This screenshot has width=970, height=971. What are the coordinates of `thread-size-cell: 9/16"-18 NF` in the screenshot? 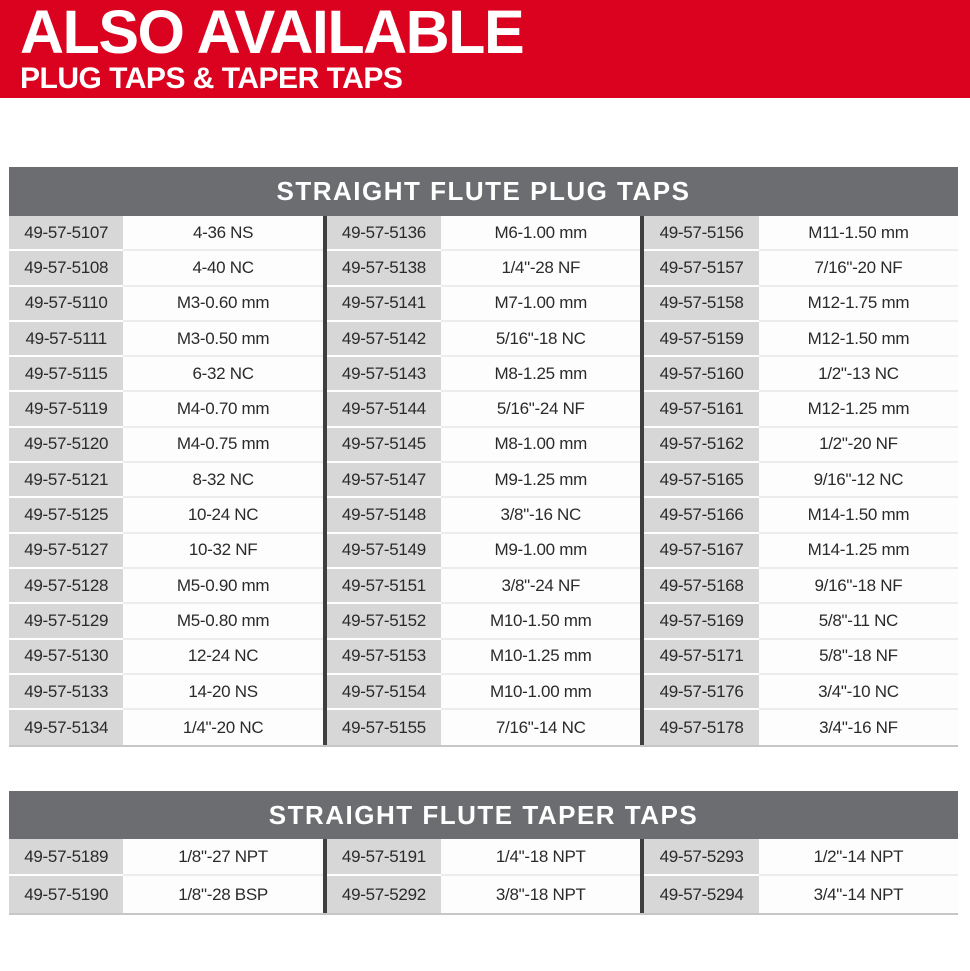 It's located at (858, 586).